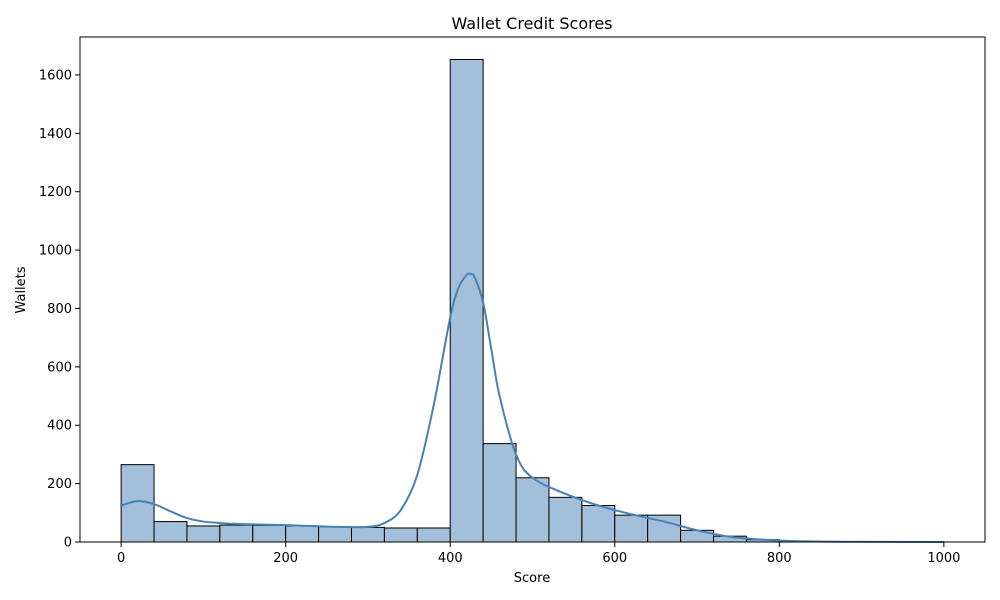 Image resolution: width=1000 pixels, height=600 pixels. I want to click on y-tick-label-0: 0, so click(68, 543).